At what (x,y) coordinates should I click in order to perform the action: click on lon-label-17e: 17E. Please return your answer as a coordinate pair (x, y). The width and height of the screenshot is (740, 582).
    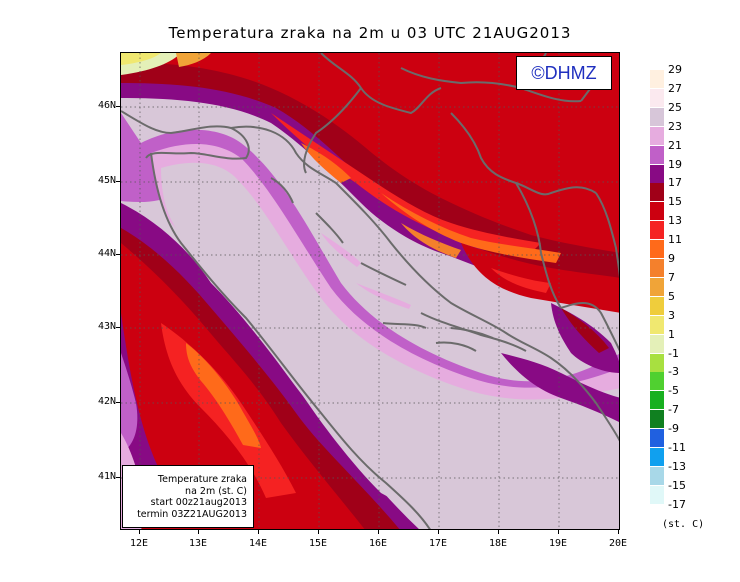
    Looking at the image, I should click on (438, 543).